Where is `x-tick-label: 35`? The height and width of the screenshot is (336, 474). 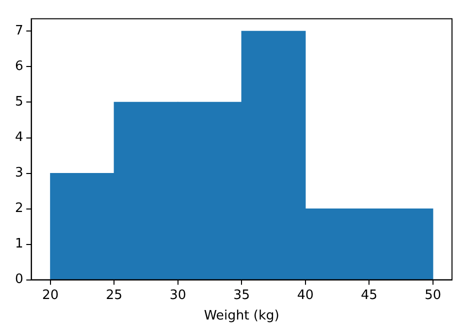 x-tick-label: 35 is located at coordinates (241, 295).